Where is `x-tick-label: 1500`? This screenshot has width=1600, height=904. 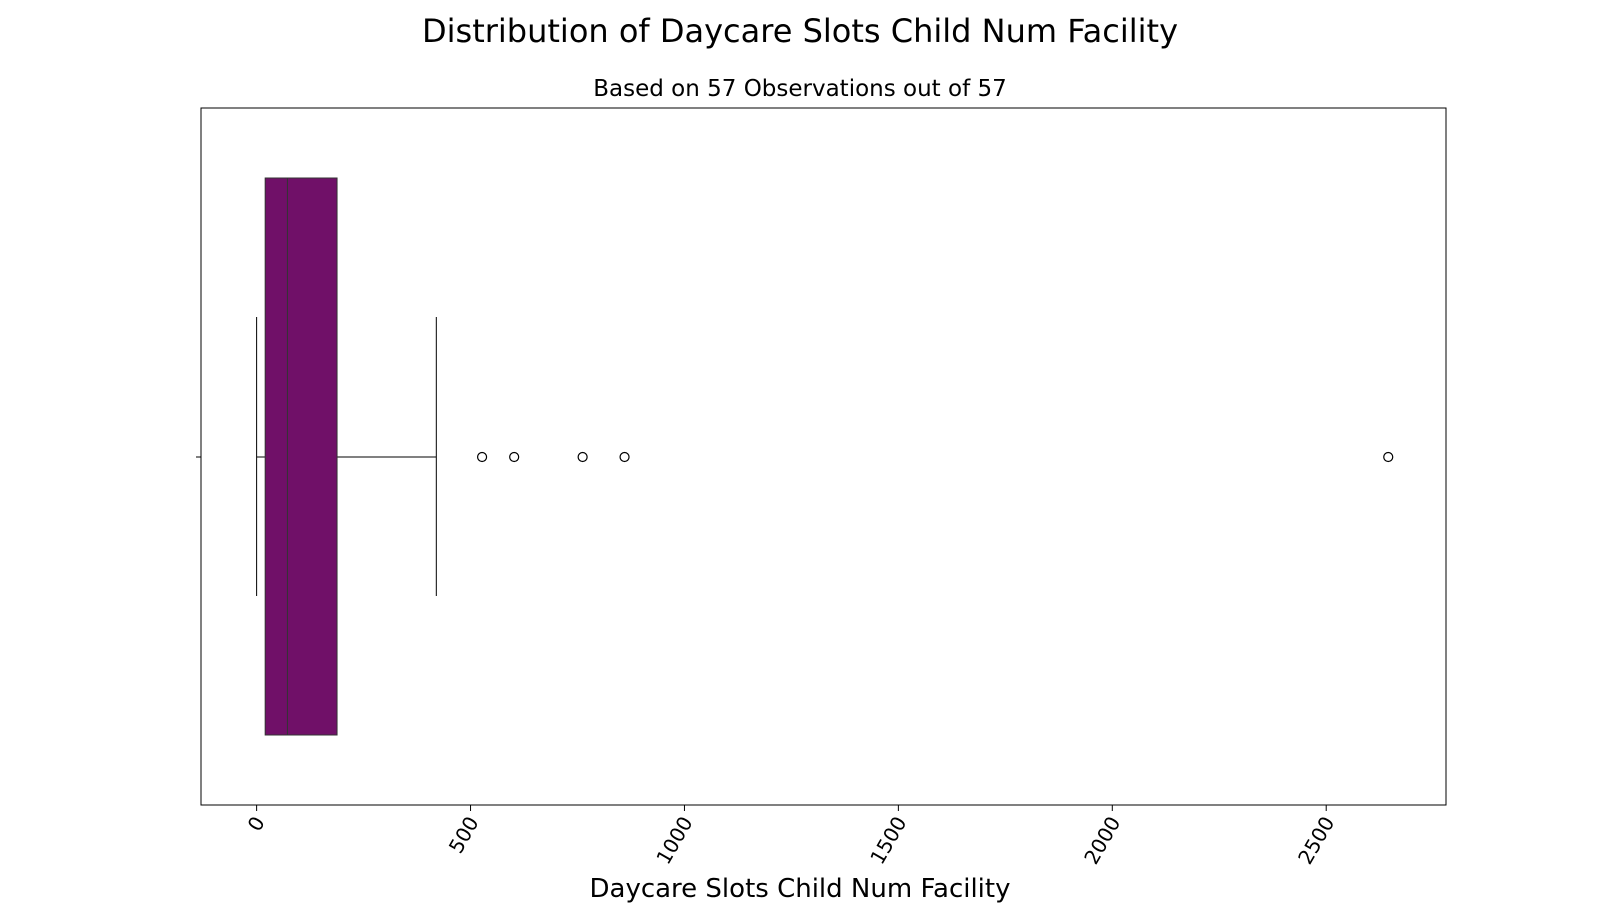 x-tick-label: 1500 is located at coordinates (888, 840).